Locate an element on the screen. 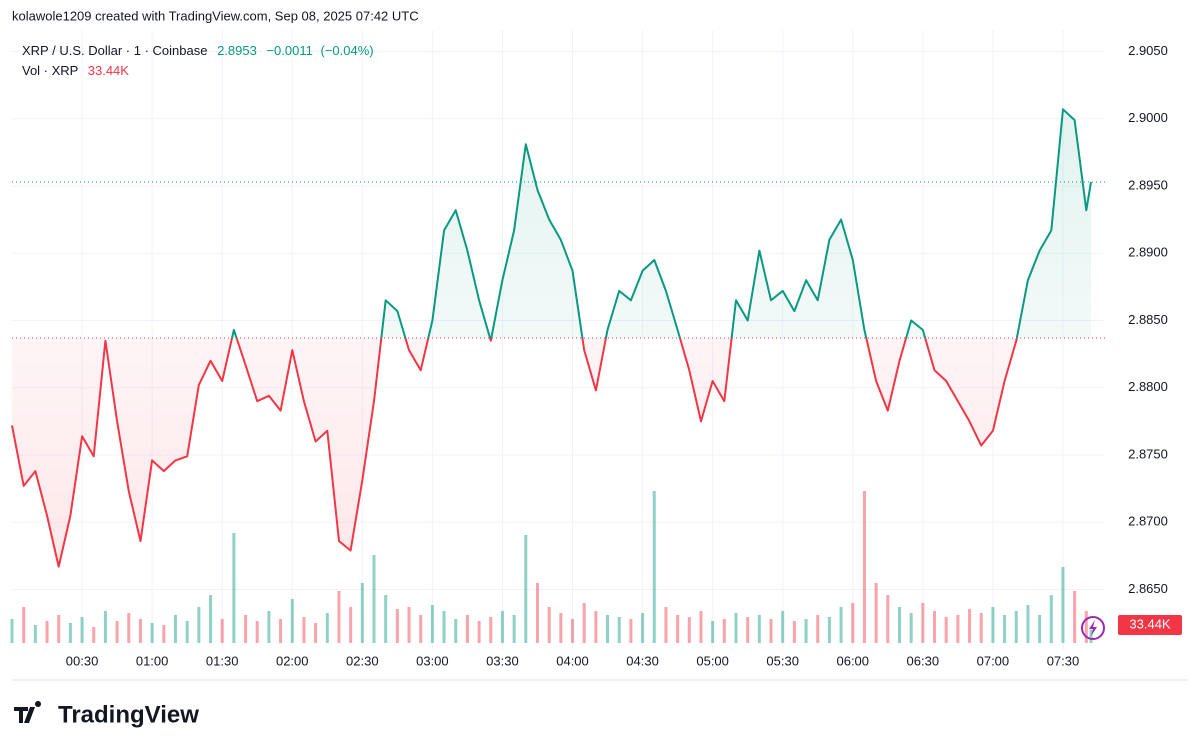  logo: TradingView is located at coordinates (106, 714).